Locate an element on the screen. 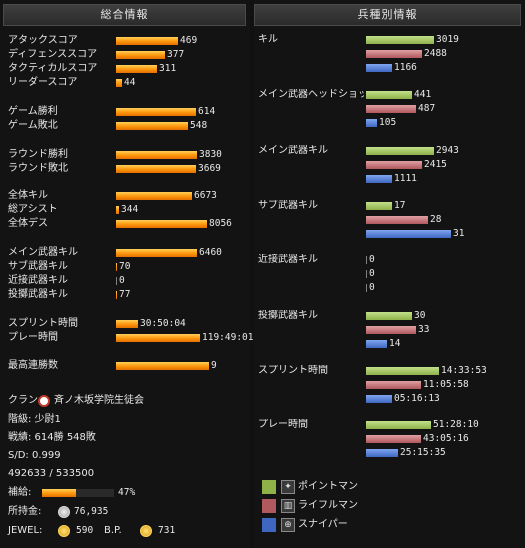 The height and width of the screenshot is (548, 525). supply-percent: 47% is located at coordinates (127, 492).